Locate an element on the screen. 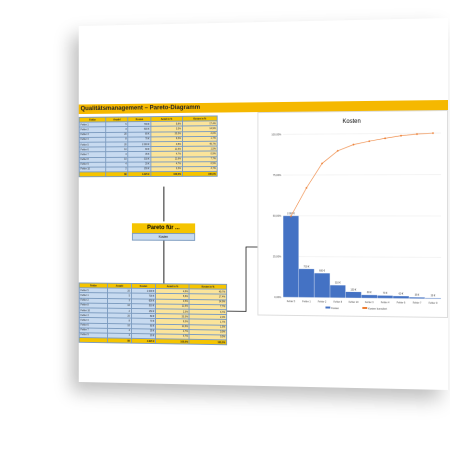 The height and width of the screenshot is (450, 450). x-tick-label: Fehler 7 is located at coordinates (417, 303).